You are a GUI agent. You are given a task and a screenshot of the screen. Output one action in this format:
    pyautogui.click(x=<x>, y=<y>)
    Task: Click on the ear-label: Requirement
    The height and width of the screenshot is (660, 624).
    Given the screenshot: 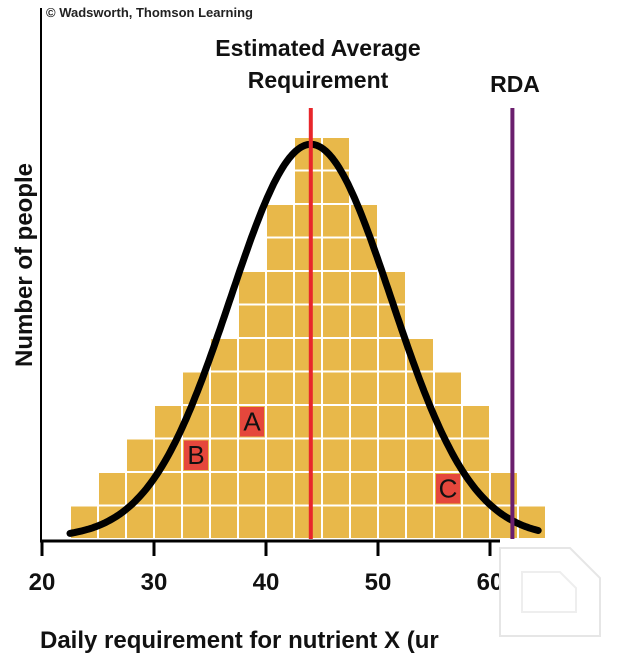 What is the action you would take?
    pyautogui.click(x=318, y=80)
    